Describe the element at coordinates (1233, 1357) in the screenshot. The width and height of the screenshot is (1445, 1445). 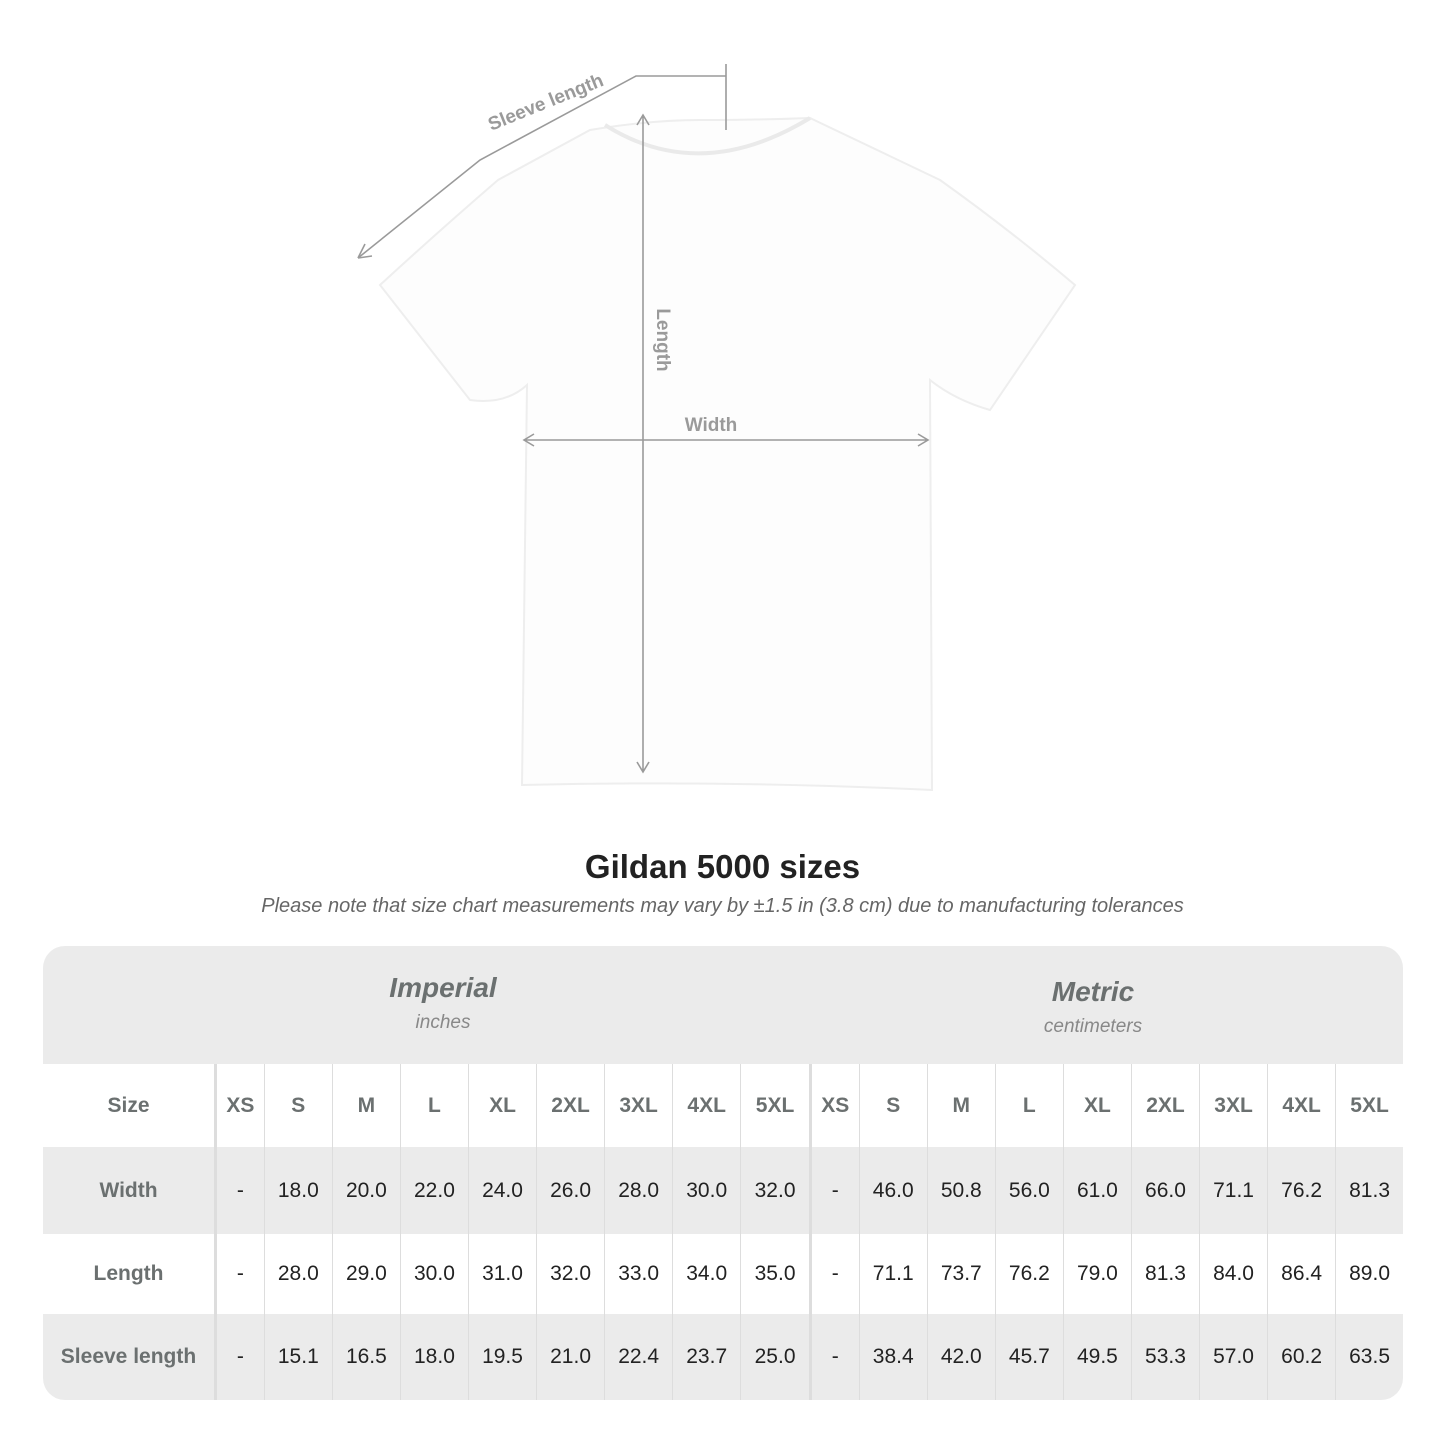
I see `metric-value-cell: 57.0` at that location.